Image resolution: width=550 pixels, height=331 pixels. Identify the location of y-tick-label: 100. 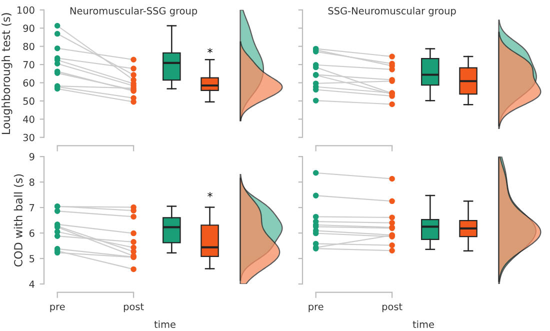
(25, 10).